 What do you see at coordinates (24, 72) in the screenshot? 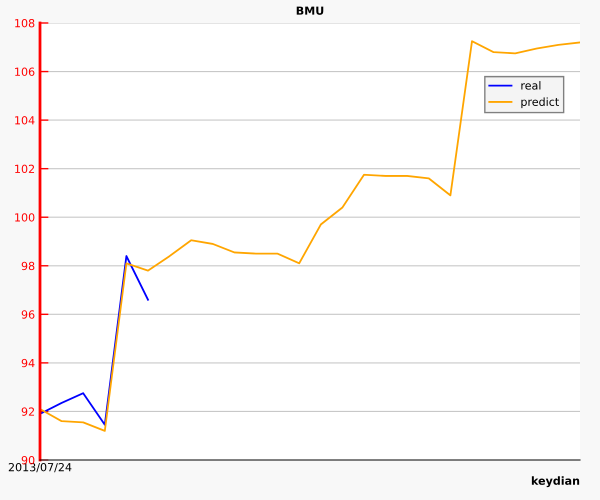
I see `y-tick-label: 106` at bounding box center [24, 72].